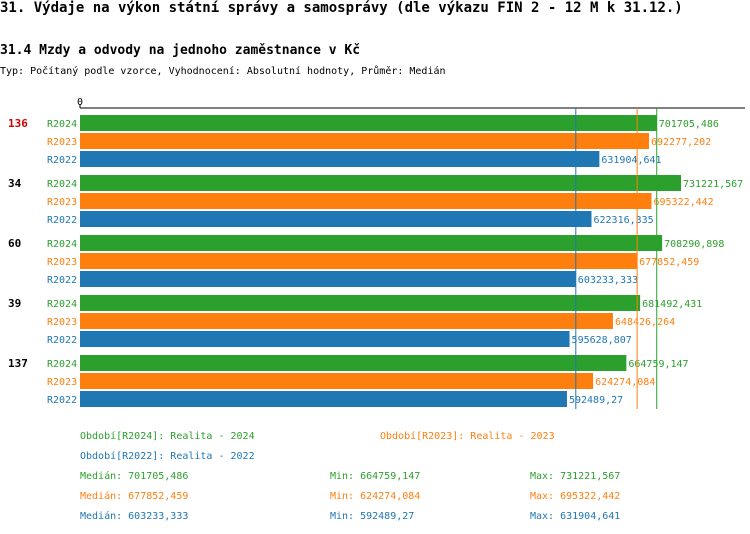 Image resolution: width=750 pixels, height=534 pixels. I want to click on legend-r2024: Období[R2024]: Realita - 2024, so click(167, 436).